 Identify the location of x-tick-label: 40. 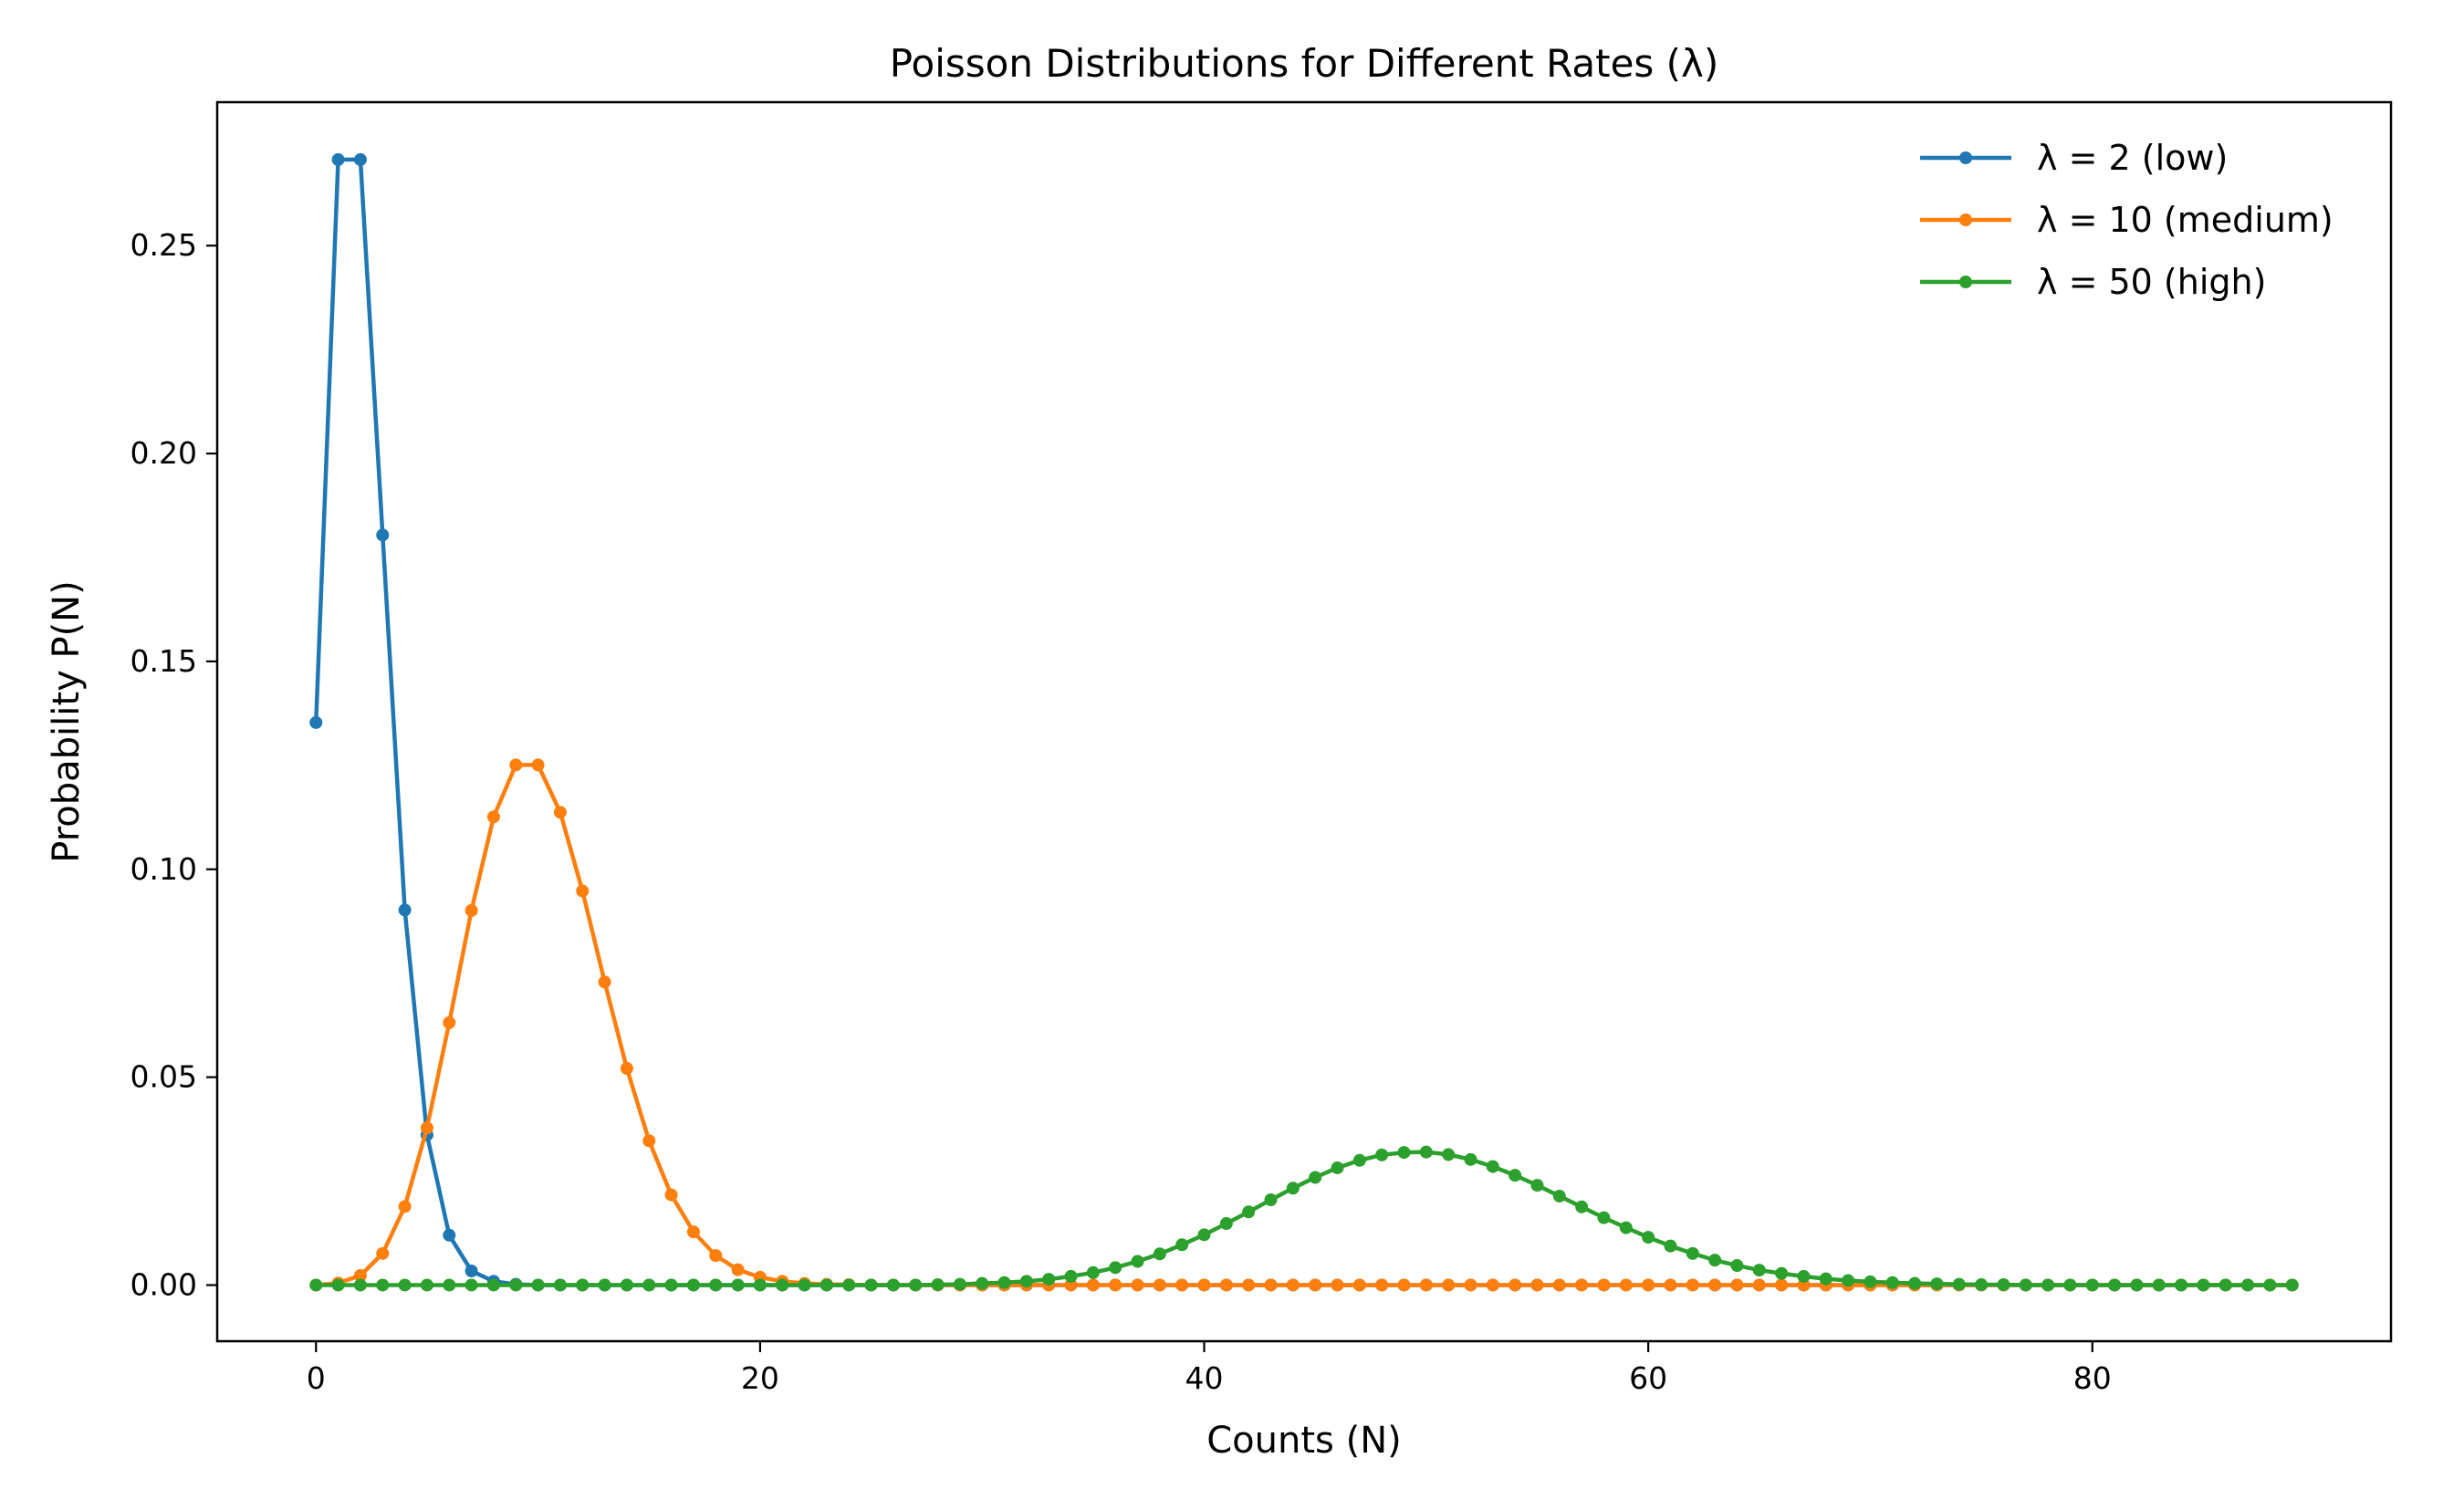
(1204, 1378).